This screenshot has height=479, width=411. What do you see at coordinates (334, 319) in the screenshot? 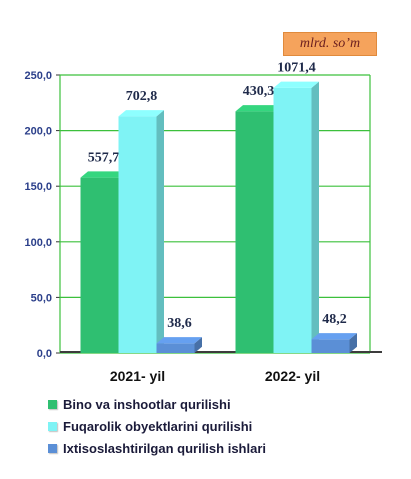
I see `data-label: 48,2` at bounding box center [334, 319].